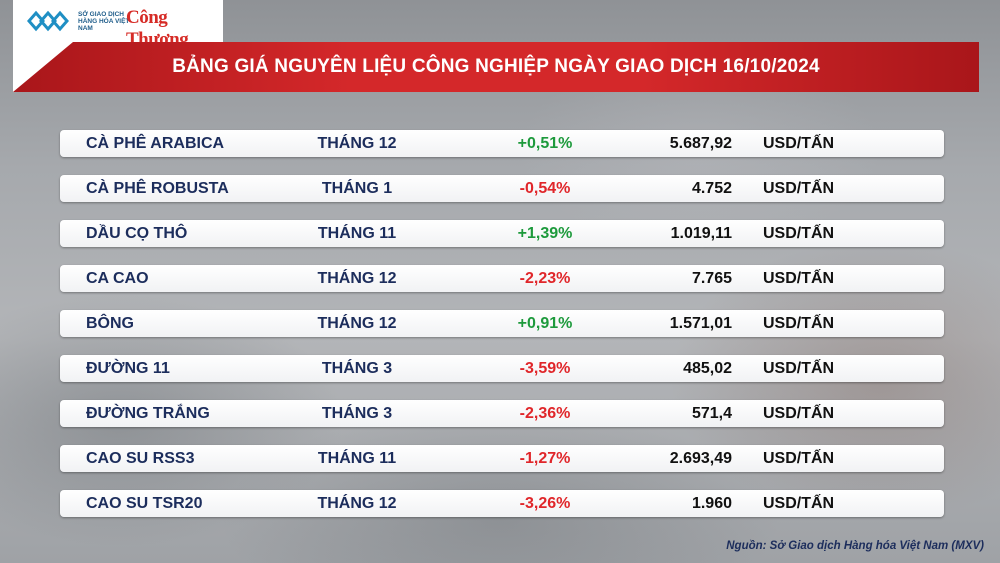 The width and height of the screenshot is (1000, 563). Describe the element at coordinates (545, 278) in the screenshot. I see `price-change: -2,23%` at that location.